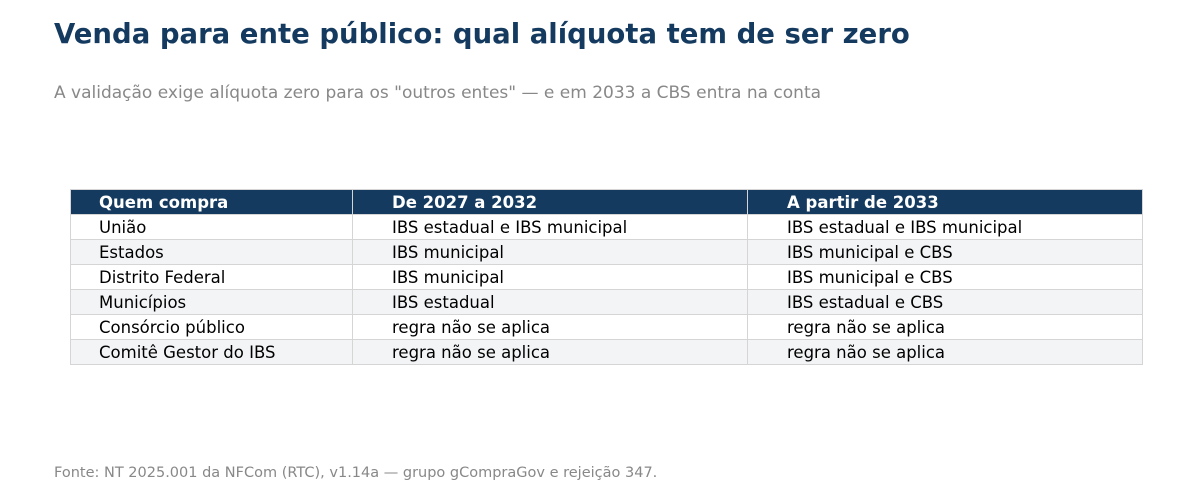 This screenshot has width=1200, height=501. What do you see at coordinates (211, 227) in the screenshot?
I see `table-cell: União` at bounding box center [211, 227].